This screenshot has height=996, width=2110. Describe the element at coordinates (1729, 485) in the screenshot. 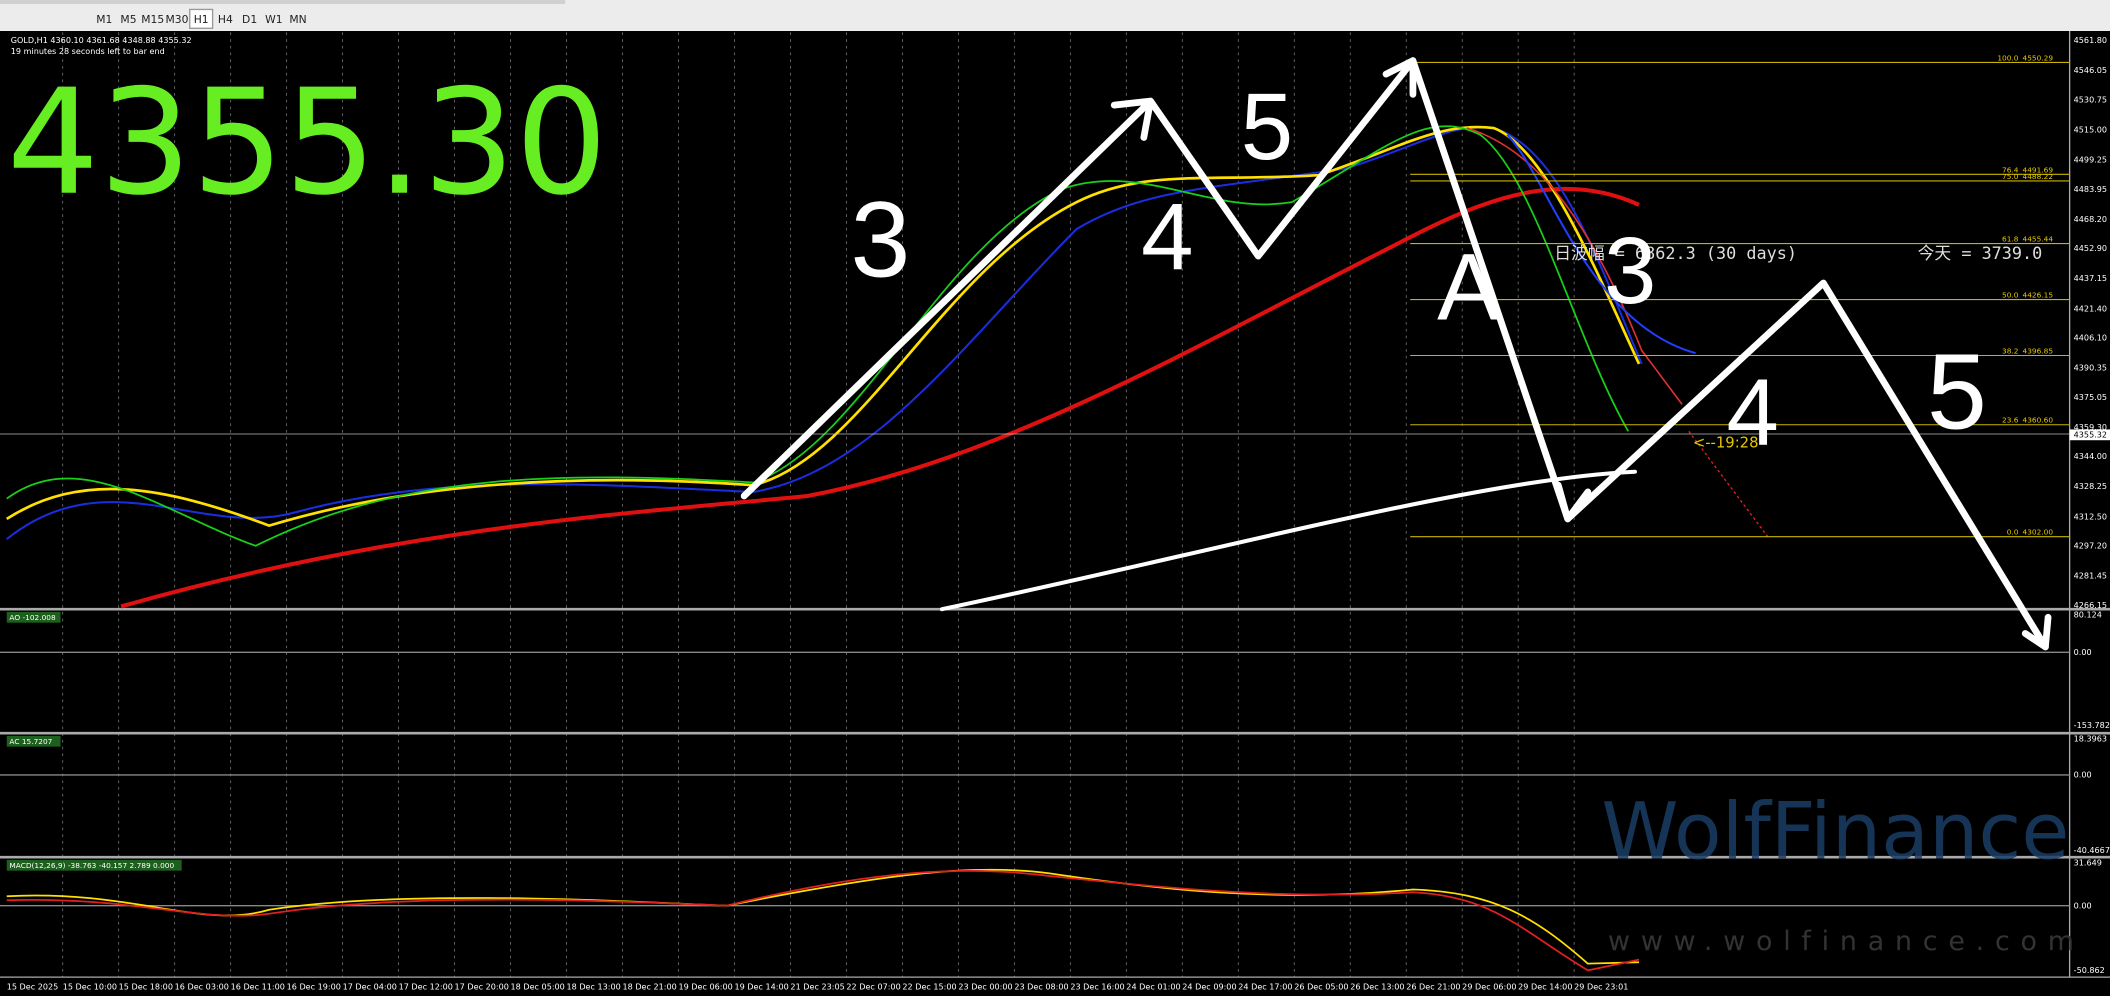

I see `projection` at that location.